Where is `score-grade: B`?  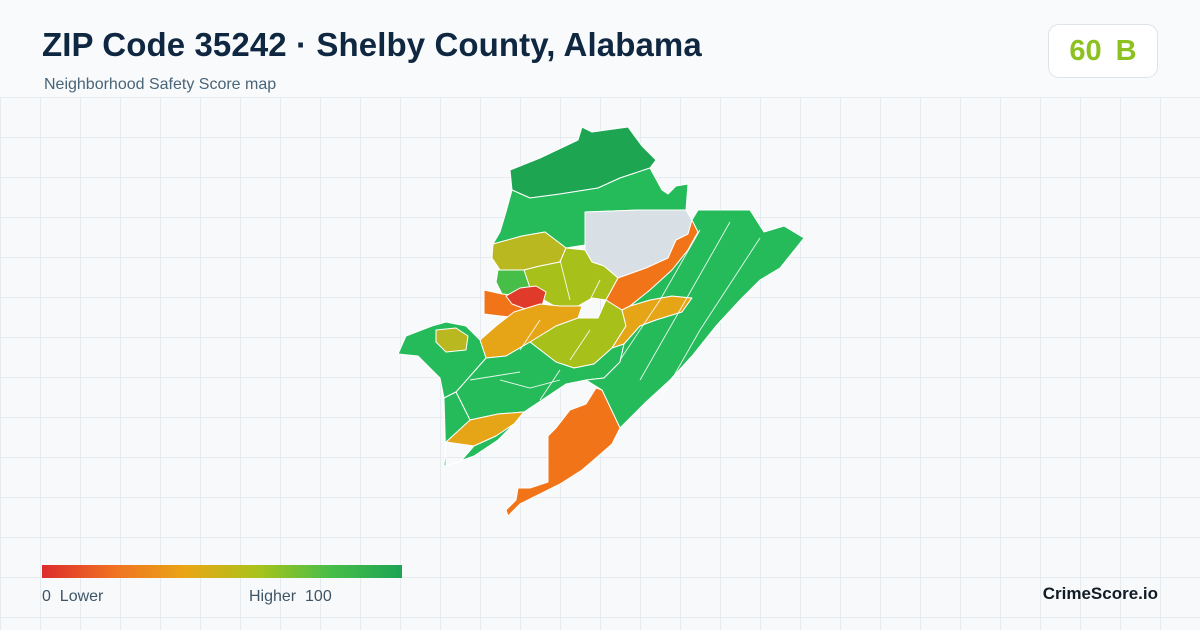 score-grade: B is located at coordinates (1126, 50).